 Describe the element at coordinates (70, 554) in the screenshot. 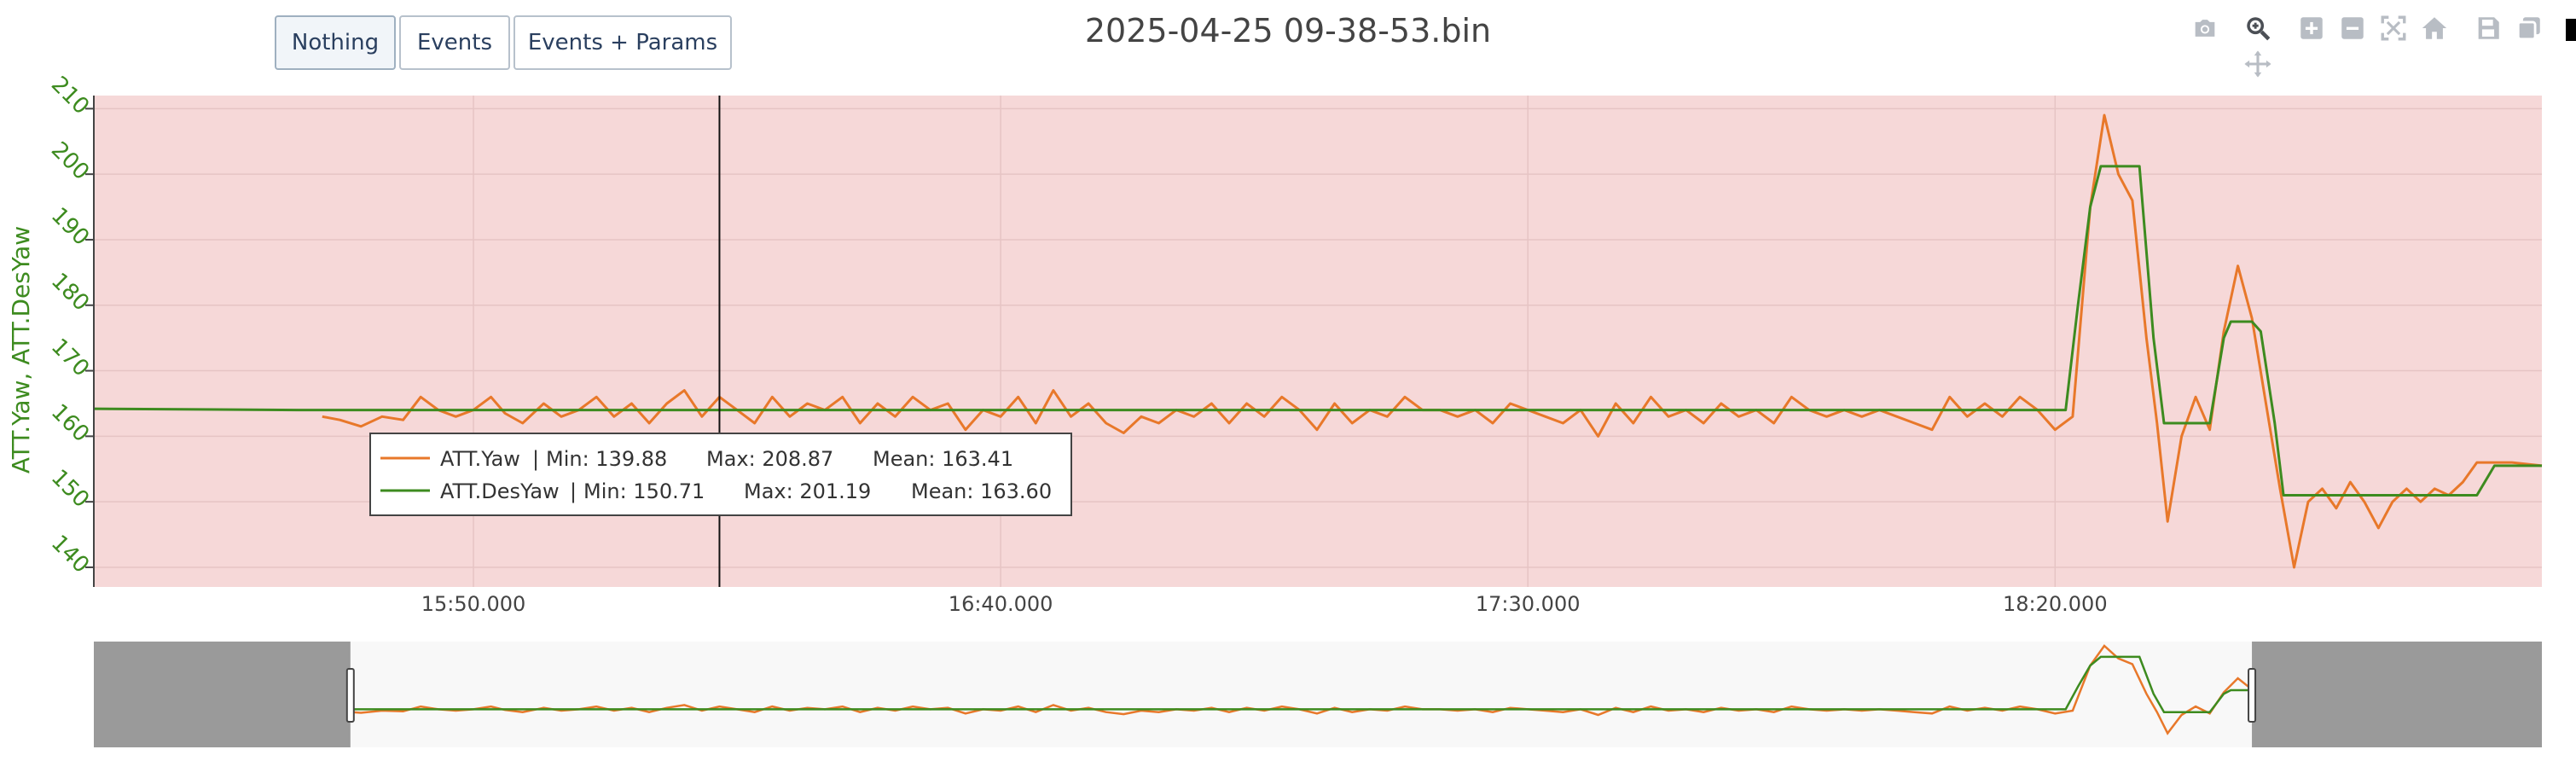

I see `y-tick-label: 140` at that location.